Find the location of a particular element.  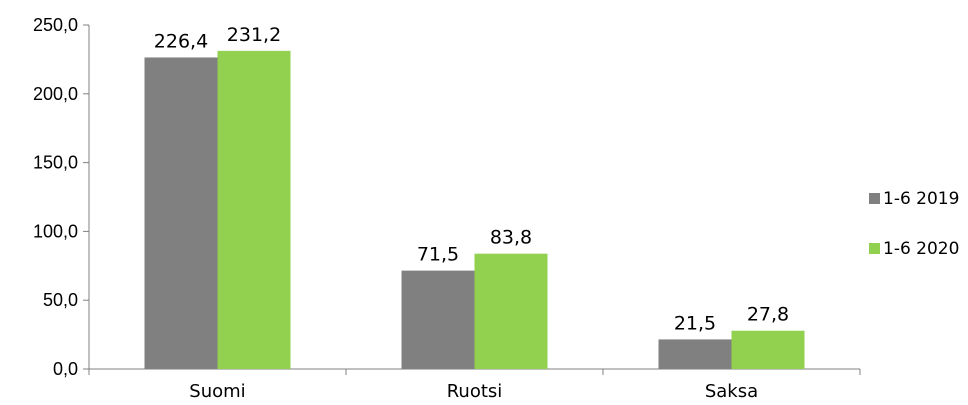

legend-label: 1-6 2020 is located at coordinates (921, 249).